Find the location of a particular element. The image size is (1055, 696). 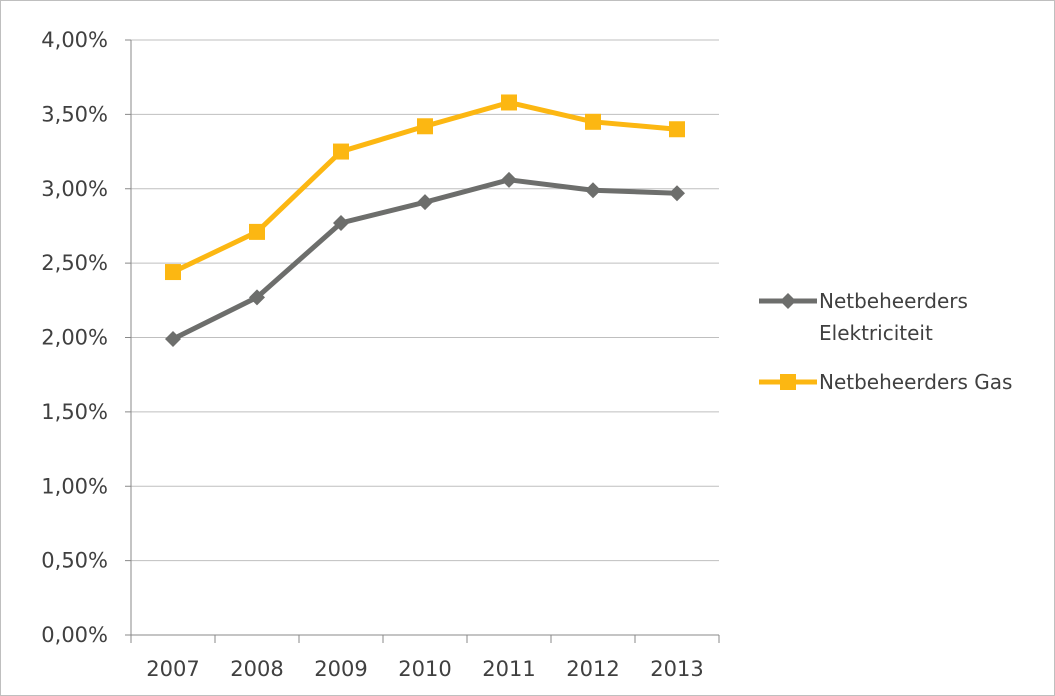

x-tick-label: 2012 is located at coordinates (592, 669).